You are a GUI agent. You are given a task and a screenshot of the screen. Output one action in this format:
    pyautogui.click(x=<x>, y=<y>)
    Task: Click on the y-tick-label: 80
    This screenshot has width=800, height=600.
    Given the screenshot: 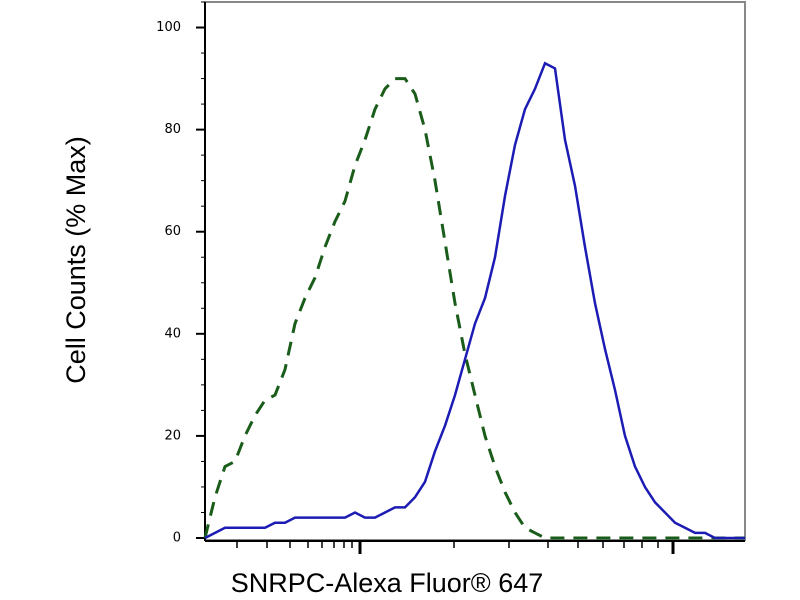 What is the action you would take?
    pyautogui.click(x=172, y=129)
    